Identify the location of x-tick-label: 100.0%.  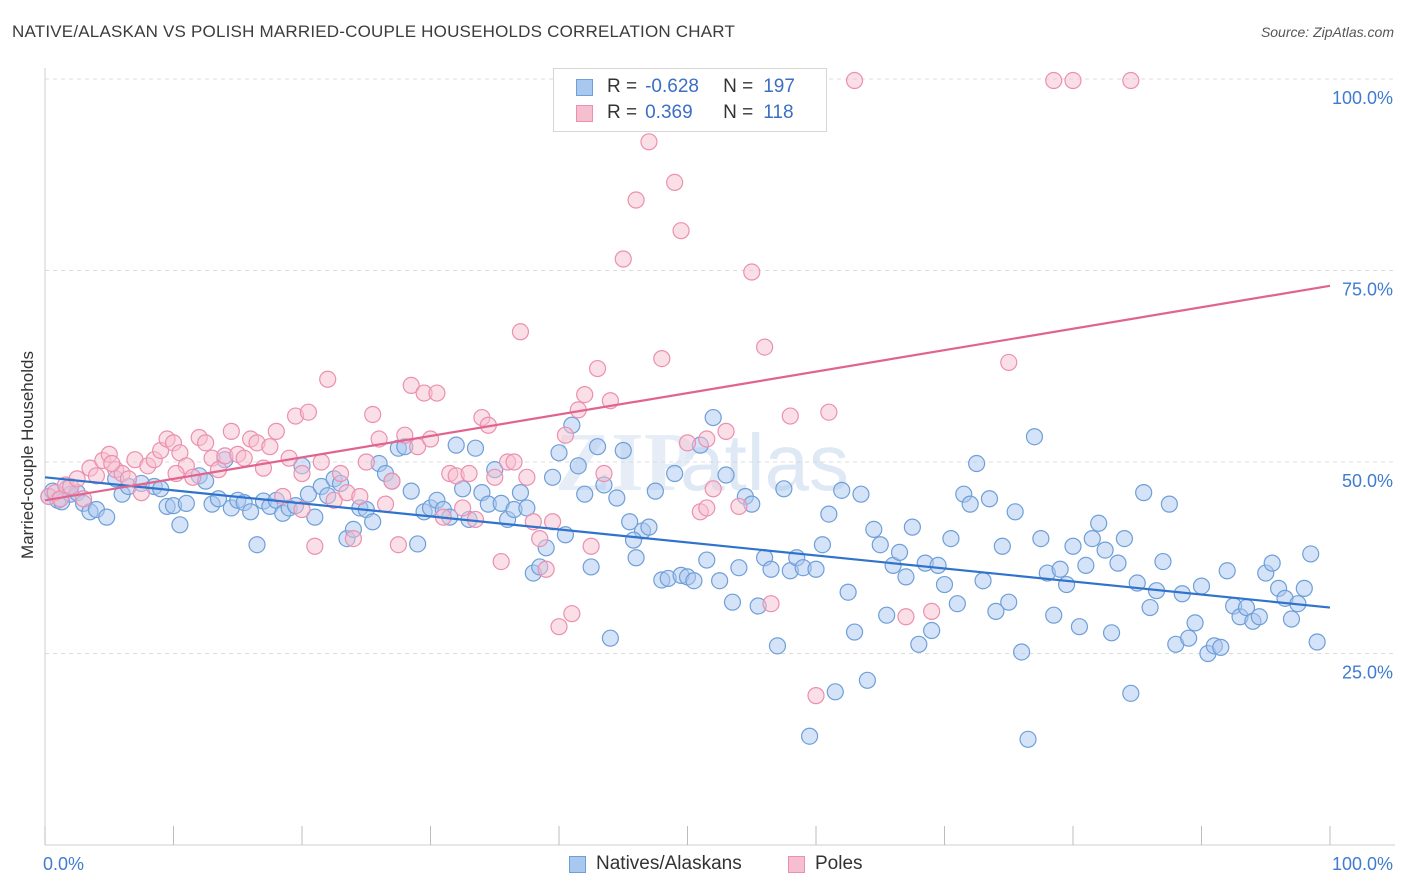
(1362, 864).